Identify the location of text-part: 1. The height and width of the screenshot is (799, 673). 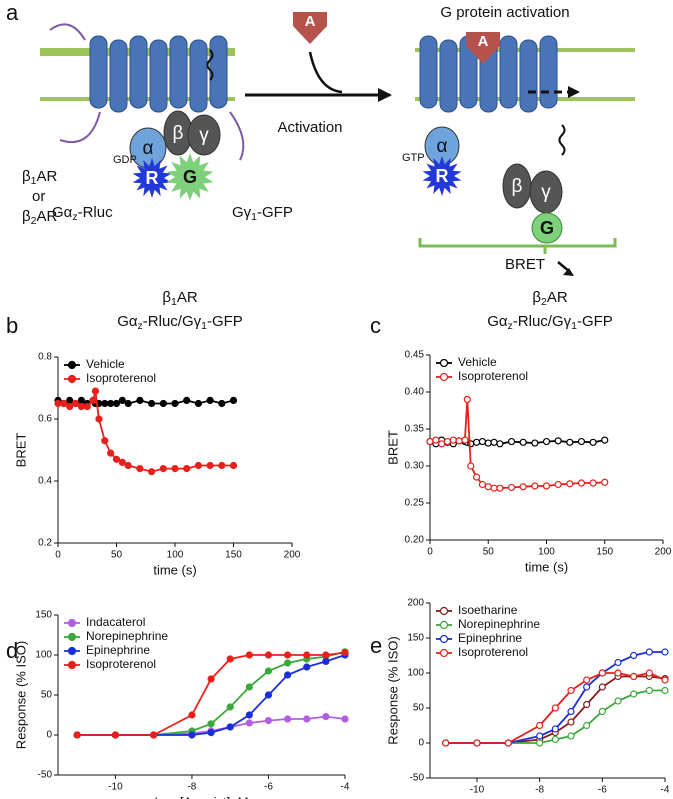
(204, 326).